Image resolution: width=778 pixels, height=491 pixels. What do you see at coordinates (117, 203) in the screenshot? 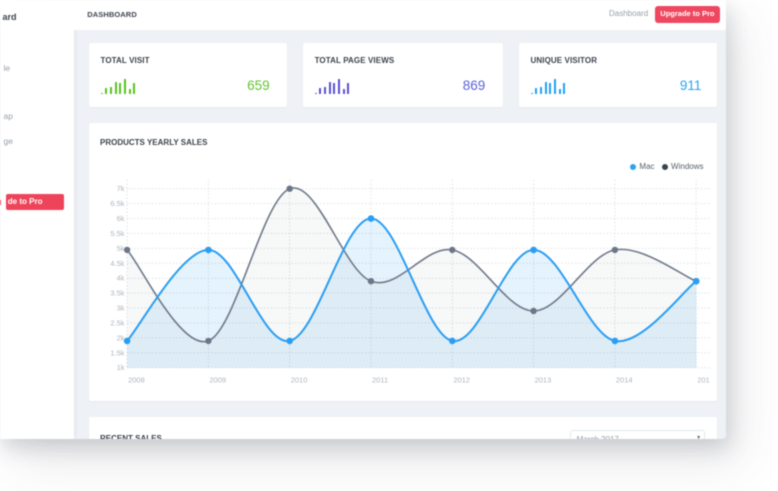
I see `svg-text: 6.5k` at bounding box center [117, 203].